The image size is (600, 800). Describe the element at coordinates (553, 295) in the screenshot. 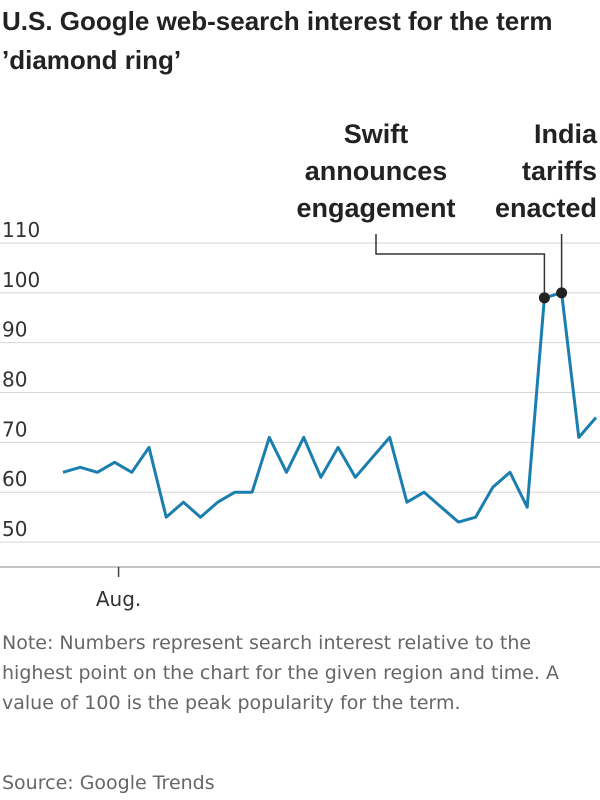

I see `annotation-markers` at that location.